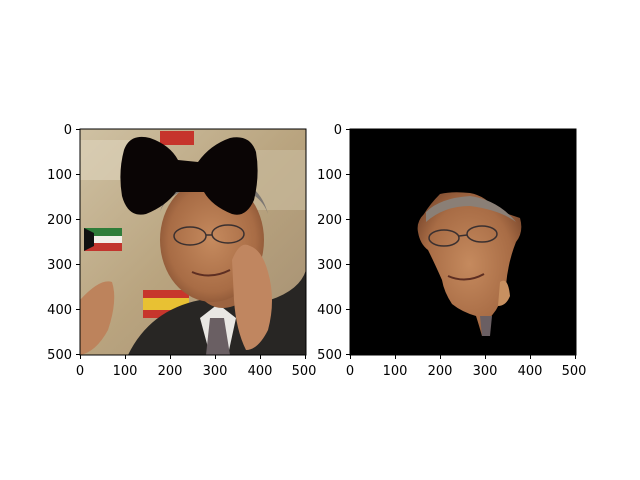 The height and width of the screenshot is (480, 640). I want to click on right-y-axis: 0 100 200 300 400 500, so click(333, 243).